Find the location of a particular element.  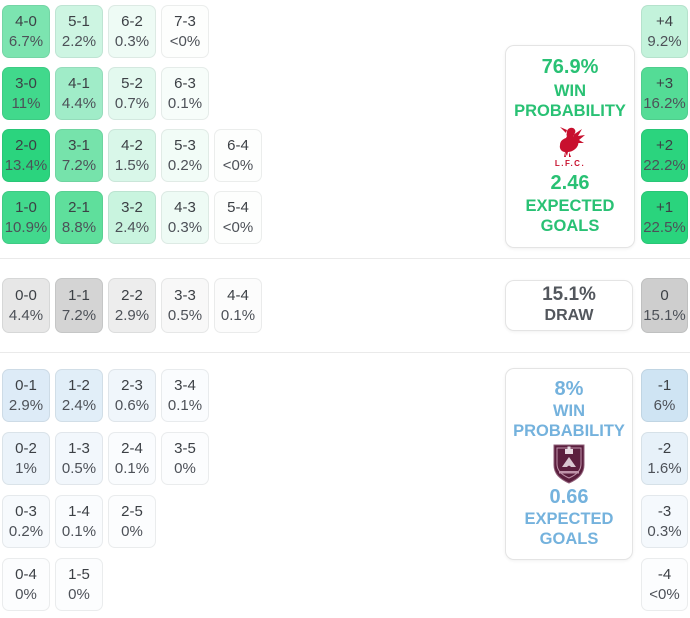

scoreline-cell: 3-4 0.1% is located at coordinates (185, 395).